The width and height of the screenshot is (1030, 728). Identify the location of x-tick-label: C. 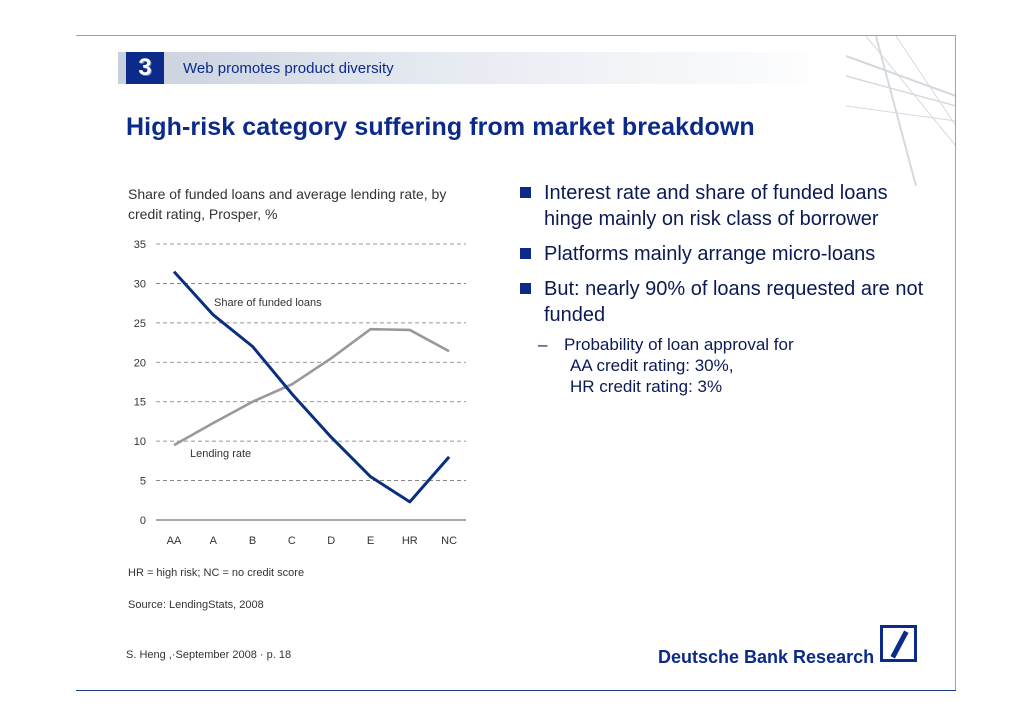
(292, 541).